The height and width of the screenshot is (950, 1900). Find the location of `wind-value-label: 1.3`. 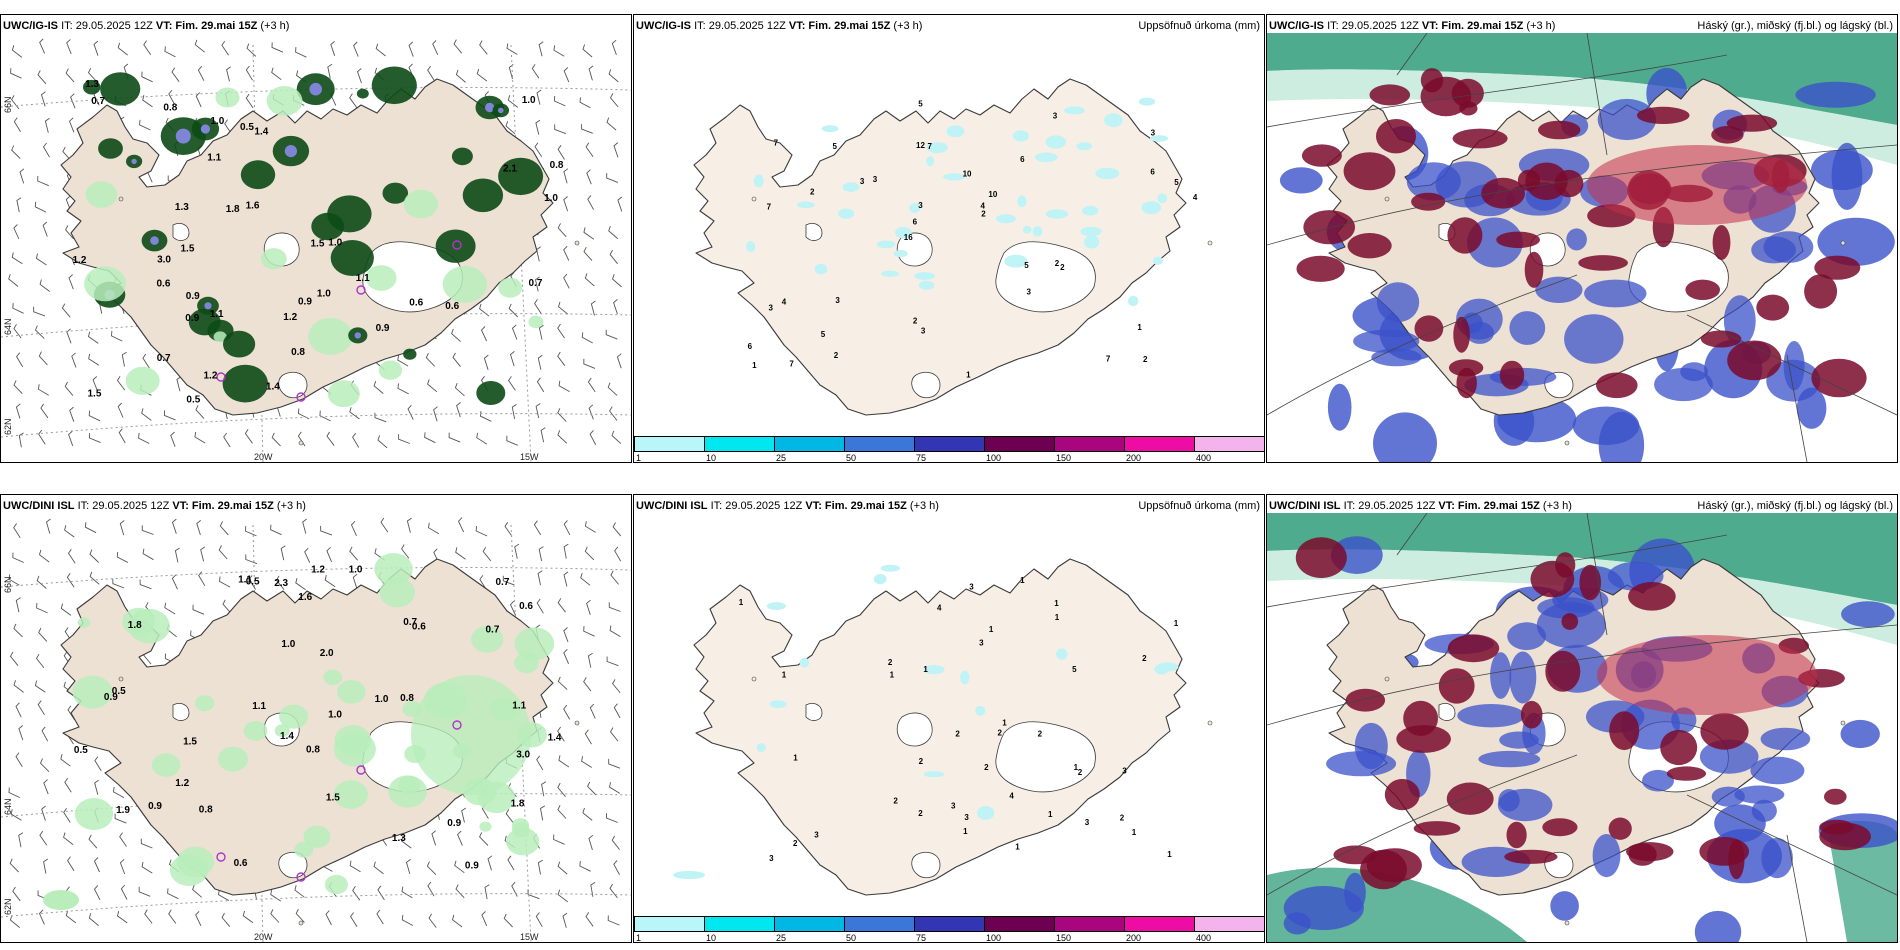

wind-value-label: 1.3 is located at coordinates (92, 84).